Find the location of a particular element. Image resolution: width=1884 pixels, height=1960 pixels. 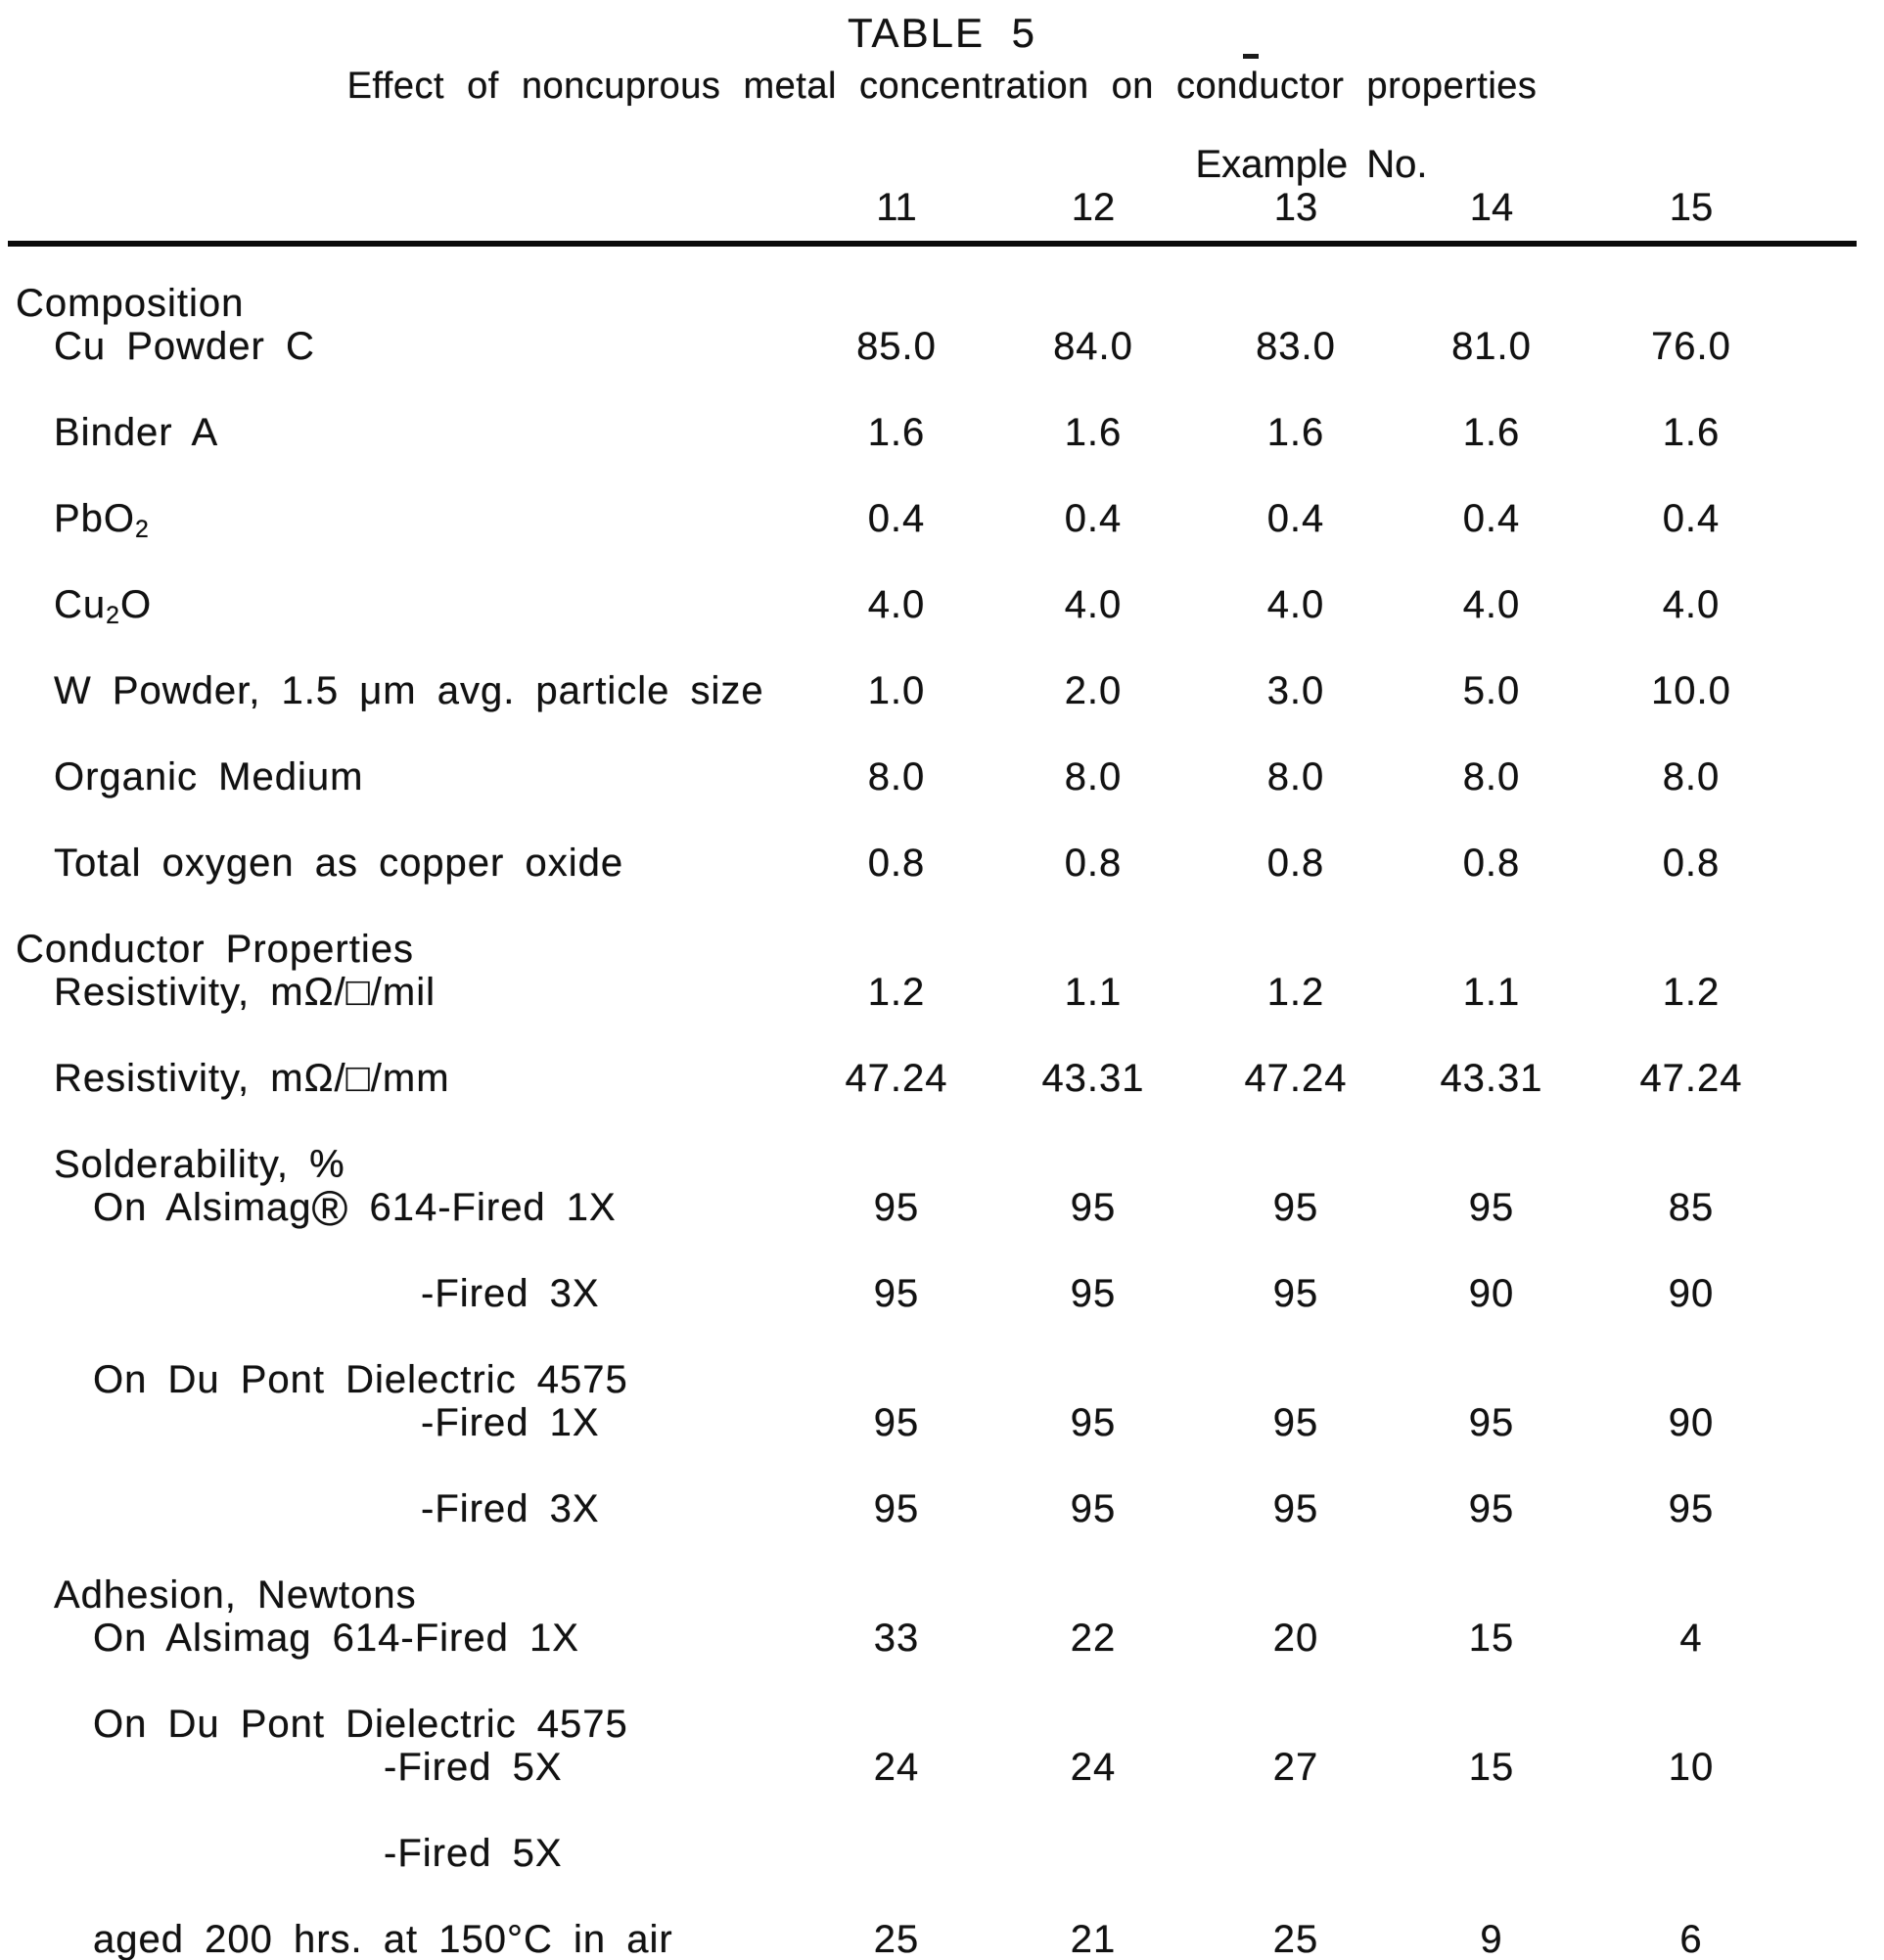

label-post-sold-alsimag-fired-1x: 614-Fired 1X is located at coordinates (482, 1207).